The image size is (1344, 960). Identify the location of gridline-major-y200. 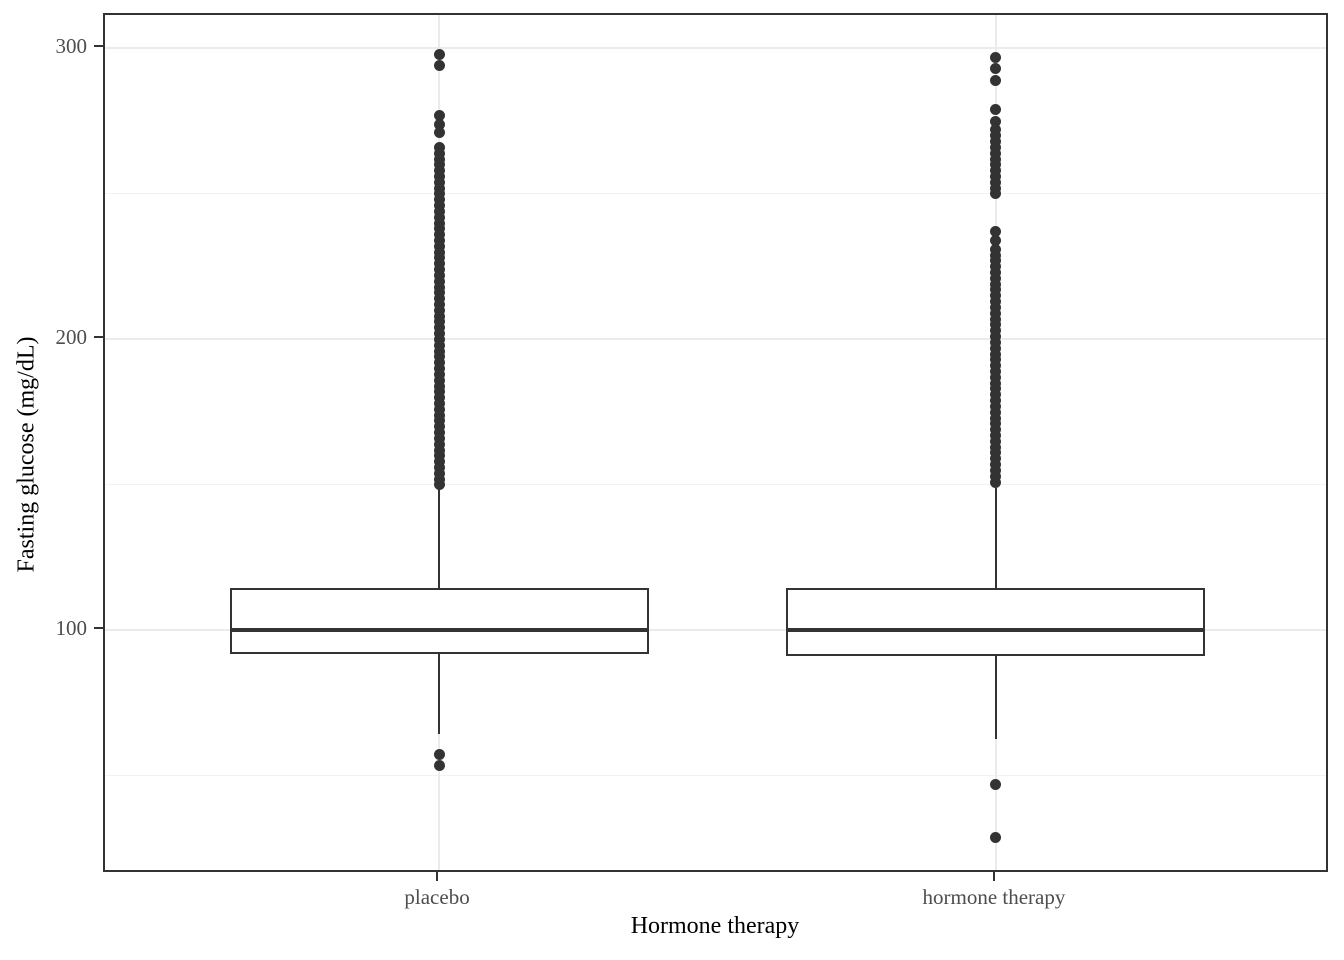
(715, 339).